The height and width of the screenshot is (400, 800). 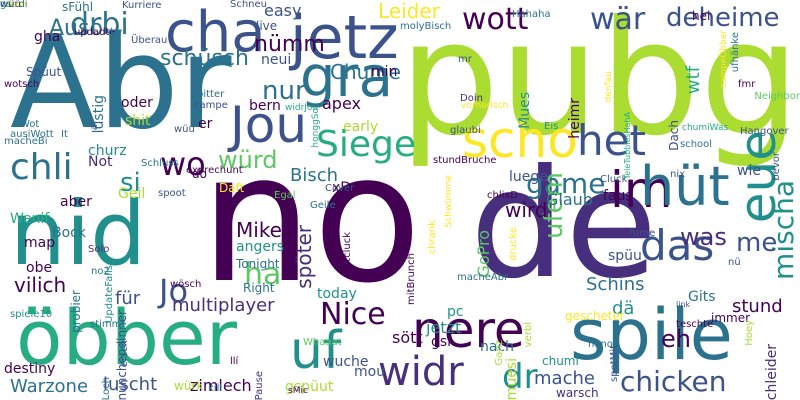 I want to click on word-cloud-word: Geil, so click(x=132, y=194).